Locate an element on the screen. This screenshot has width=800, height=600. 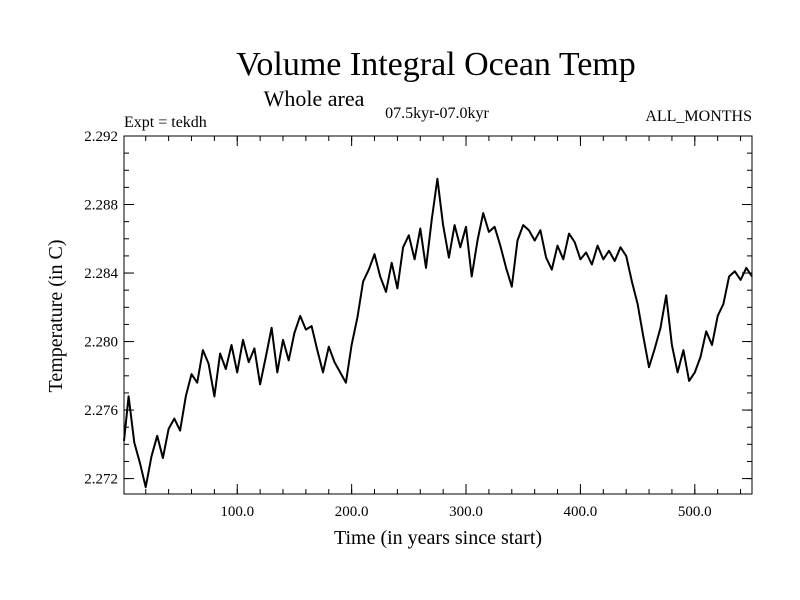
y-tick-label: 2.276 is located at coordinates (101, 411).